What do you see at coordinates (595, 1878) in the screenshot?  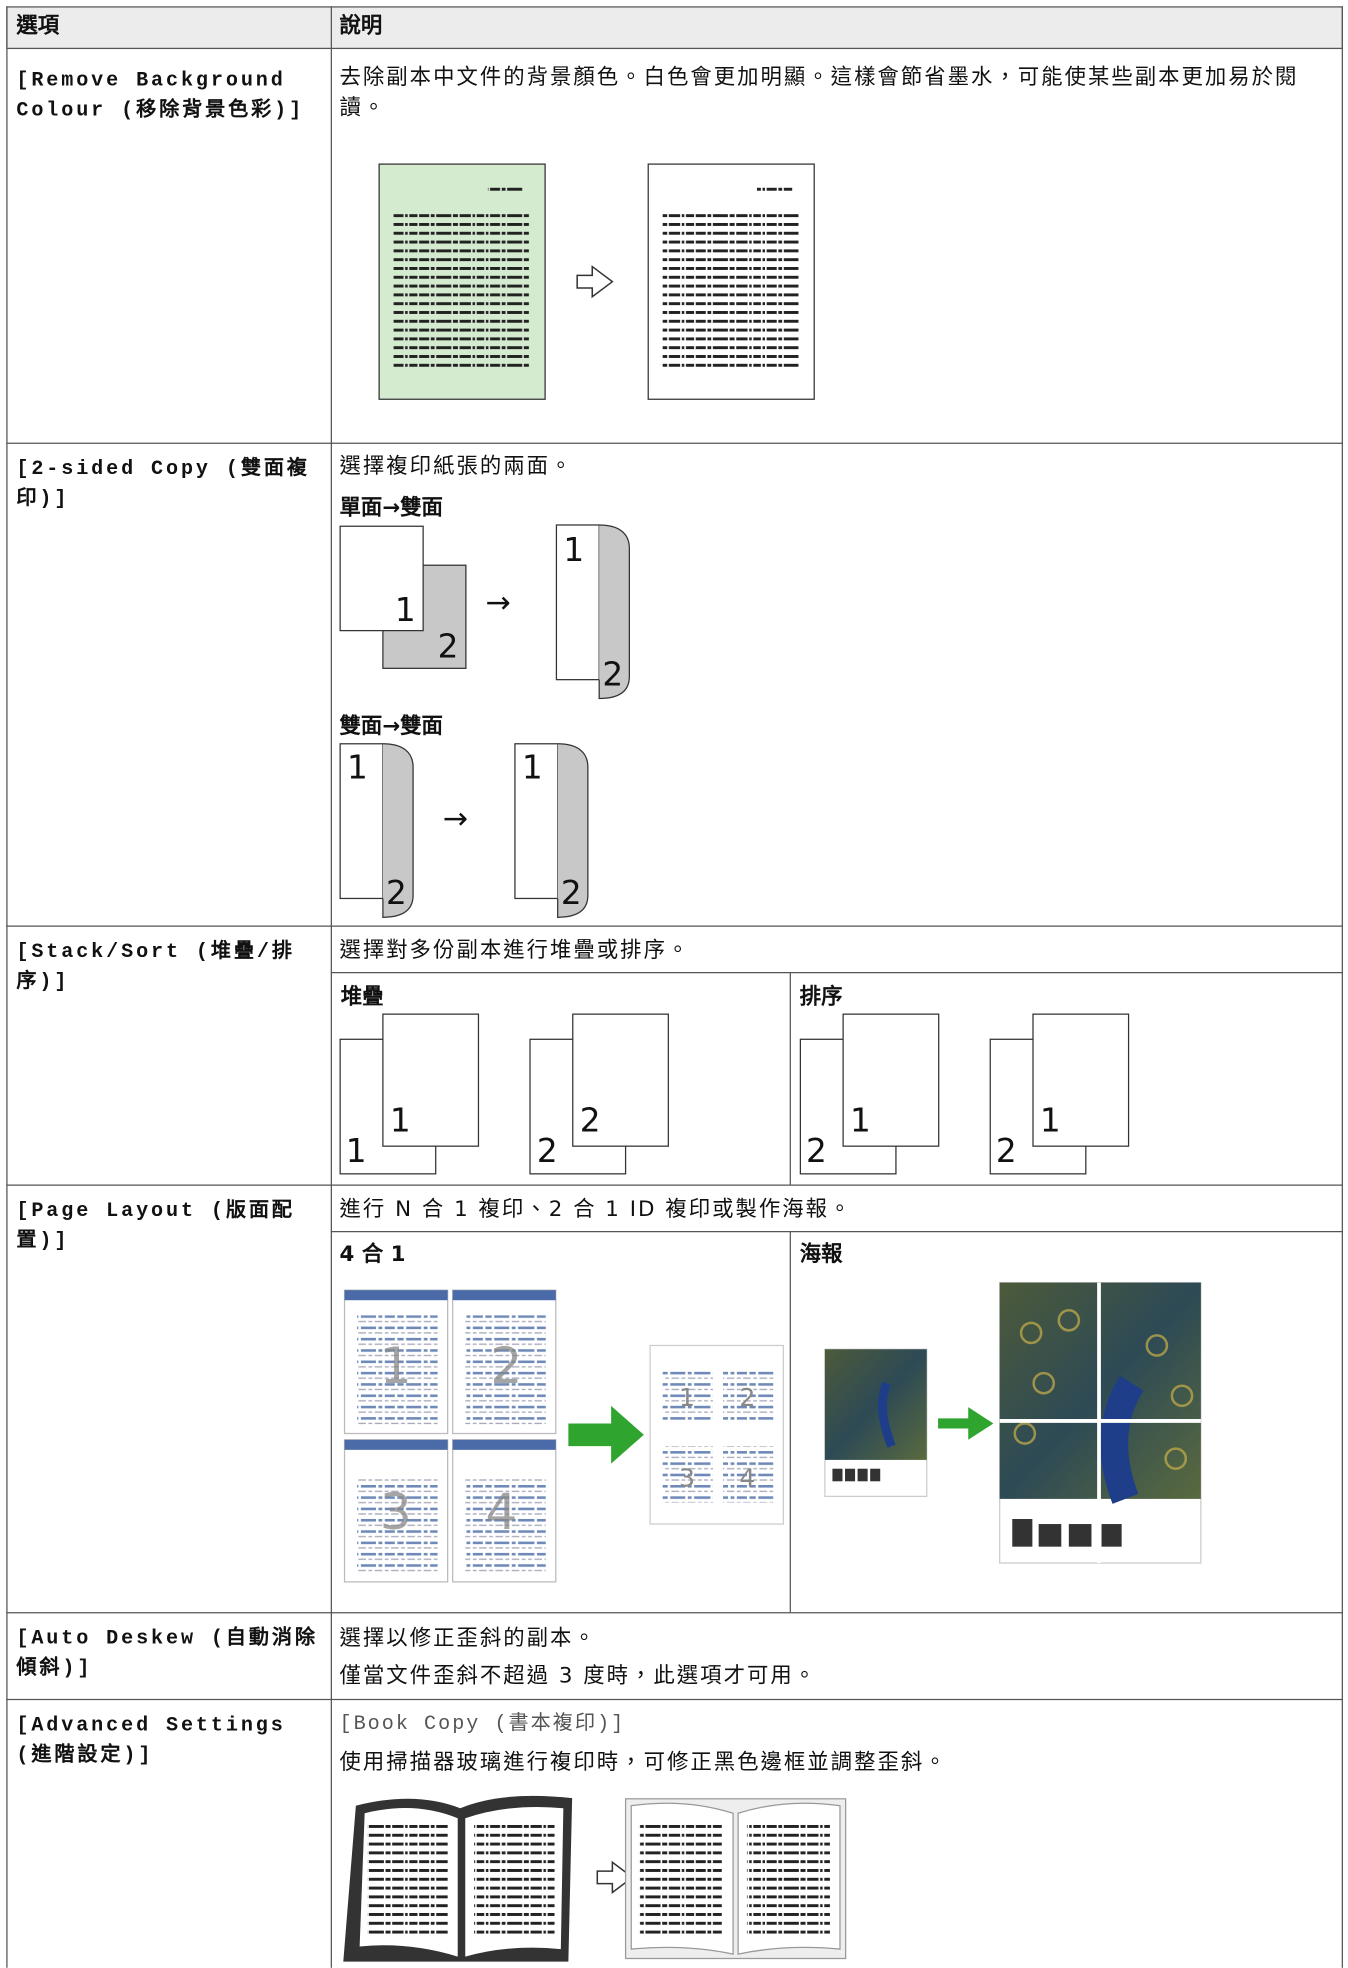 I see `book-copy-figure` at bounding box center [595, 1878].